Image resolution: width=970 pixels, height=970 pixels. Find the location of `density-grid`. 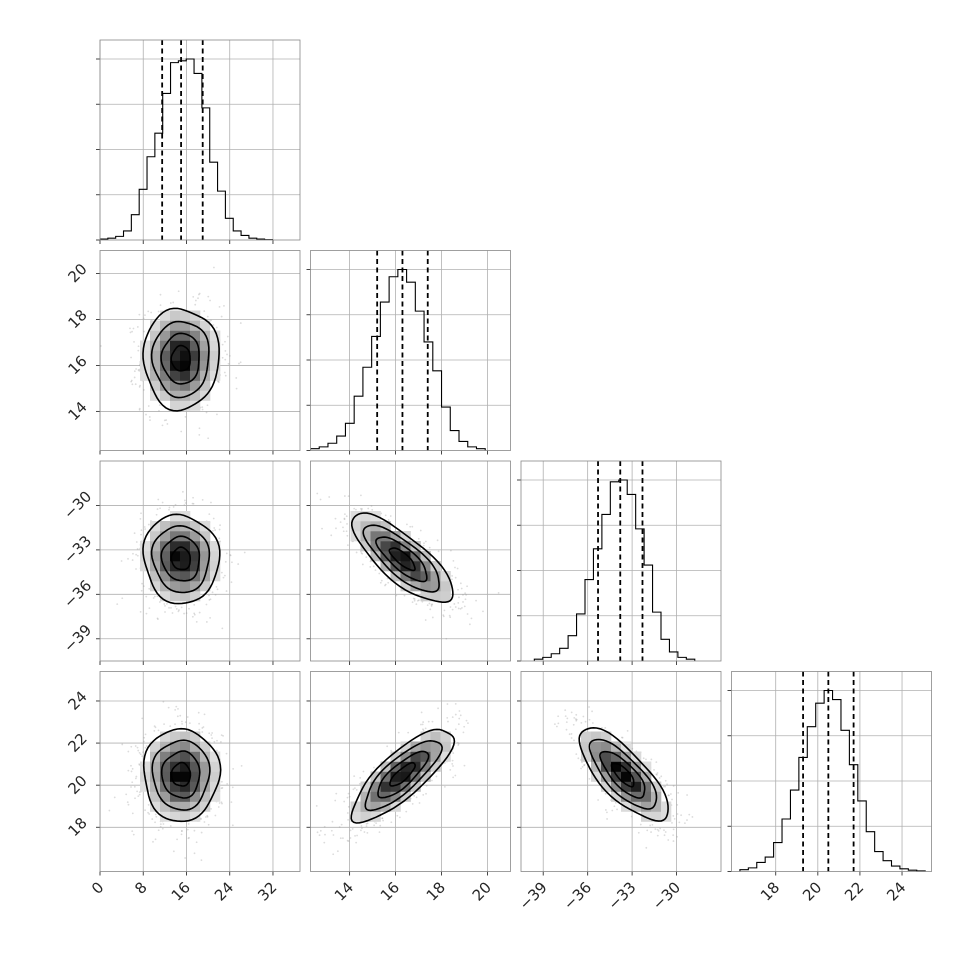

density-grid is located at coordinates (180, 776).